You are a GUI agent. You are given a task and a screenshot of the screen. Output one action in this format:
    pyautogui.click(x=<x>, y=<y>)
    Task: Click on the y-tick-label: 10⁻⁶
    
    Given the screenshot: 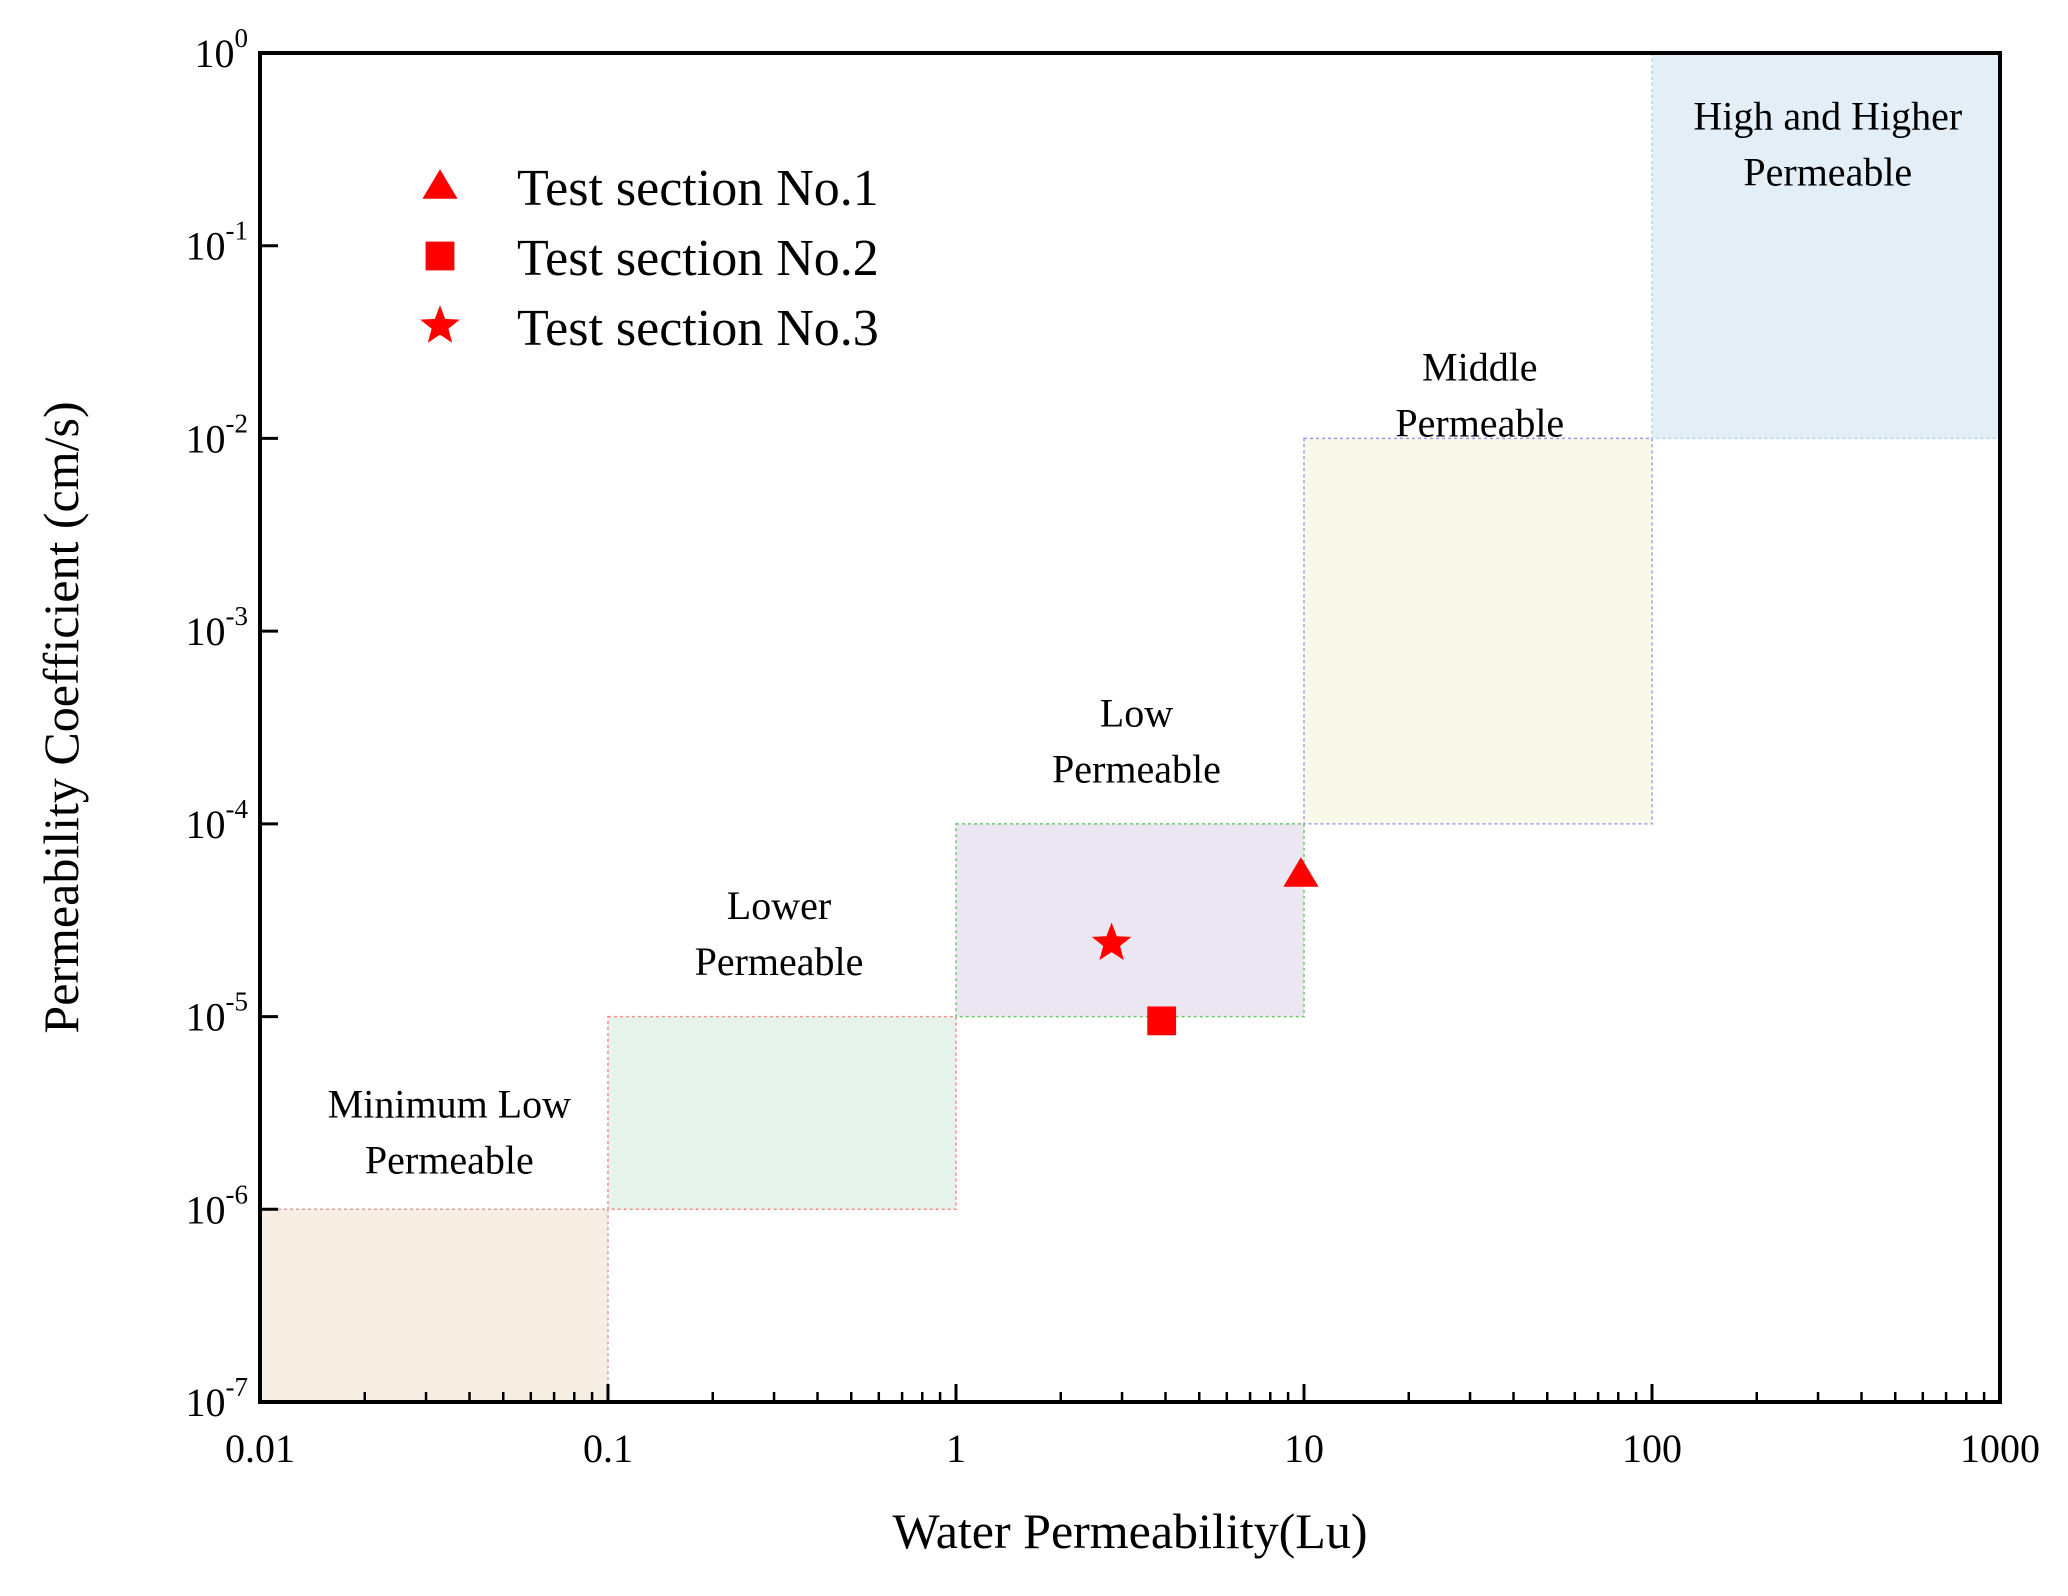 What is the action you would take?
    pyautogui.click(x=217, y=1205)
    